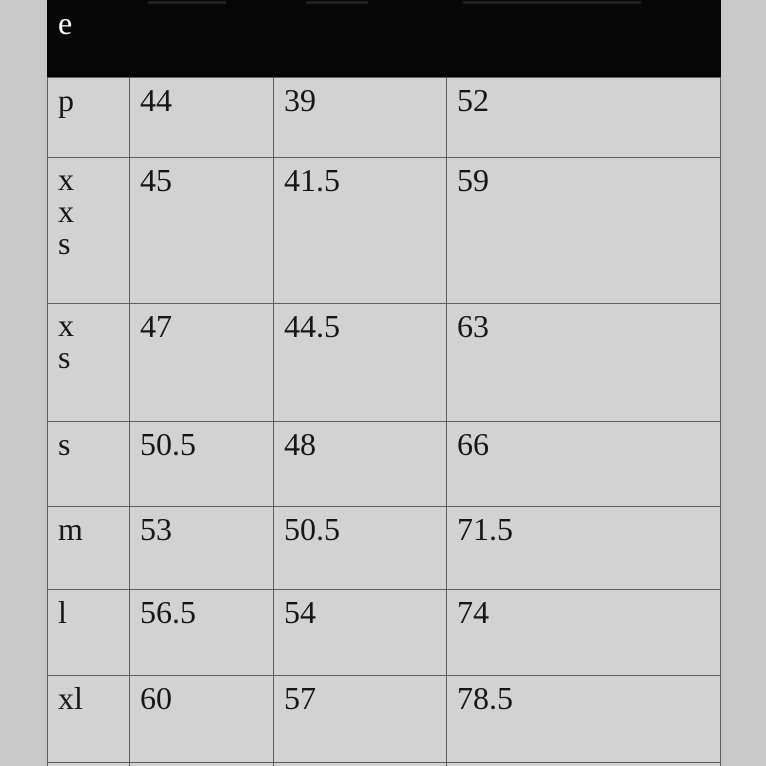 This screenshot has height=766, width=766. Describe the element at coordinates (88, 464) in the screenshot. I see `size-label-cell: s` at that location.